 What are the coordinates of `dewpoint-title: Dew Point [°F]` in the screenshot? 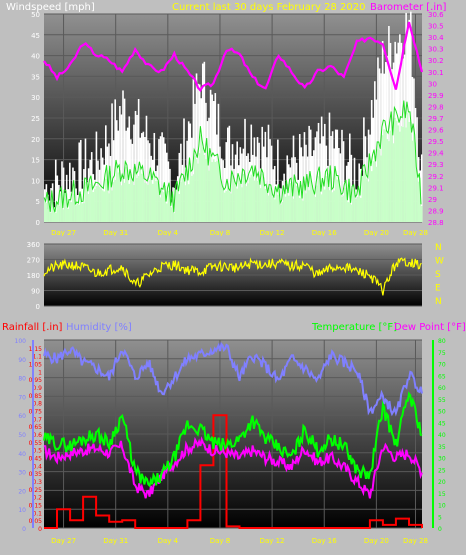 It's located at (430, 327).